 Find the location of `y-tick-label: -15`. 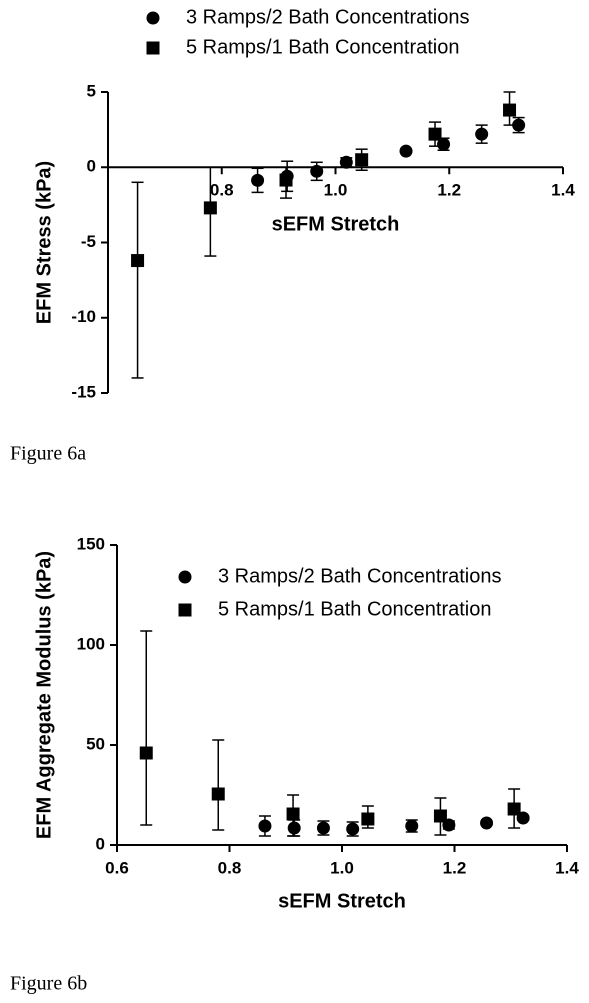

y-tick-label: -15 is located at coordinates (83, 391).